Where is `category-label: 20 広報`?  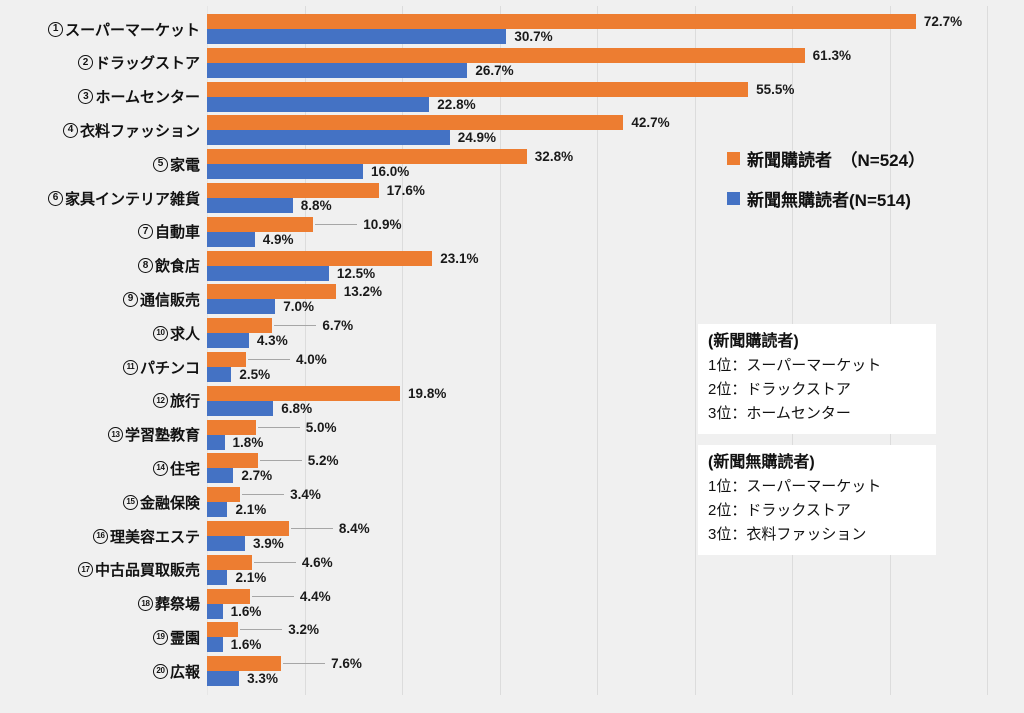
category-label: 20 広報 is located at coordinates (100, 671).